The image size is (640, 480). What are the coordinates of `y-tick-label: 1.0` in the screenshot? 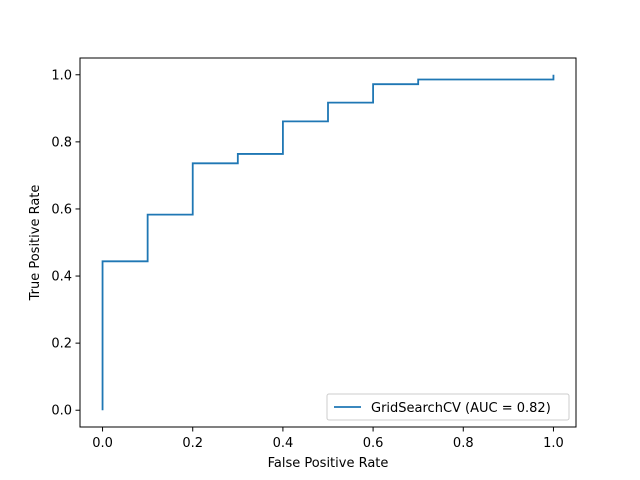 It's located at (61, 75).